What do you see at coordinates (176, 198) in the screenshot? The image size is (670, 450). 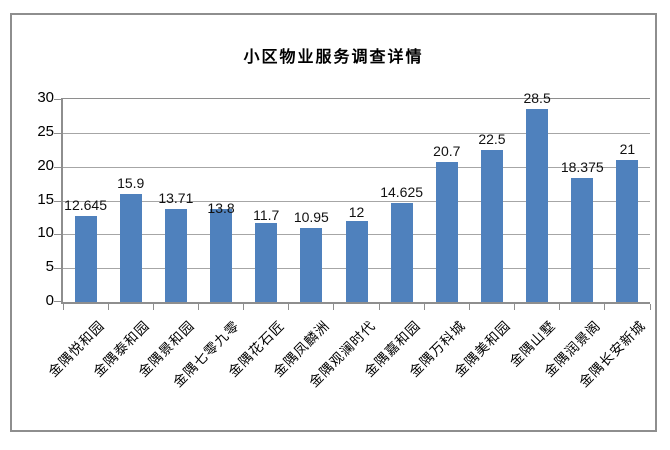 I see `bar-value-label: 13.71` at bounding box center [176, 198].